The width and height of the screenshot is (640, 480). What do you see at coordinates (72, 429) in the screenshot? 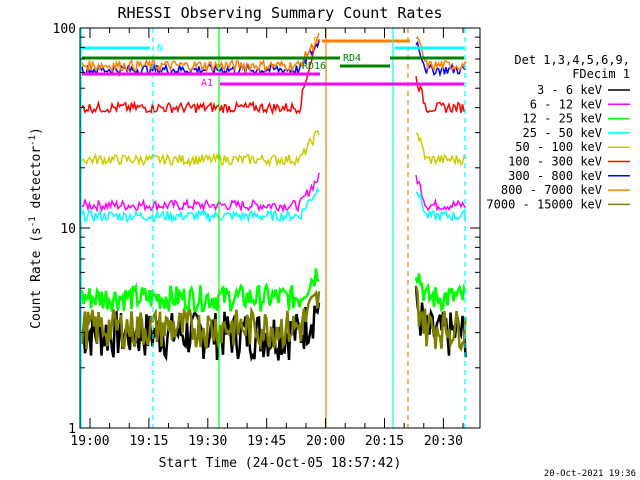
I see `y-tick-label: 1` at bounding box center [72, 429].